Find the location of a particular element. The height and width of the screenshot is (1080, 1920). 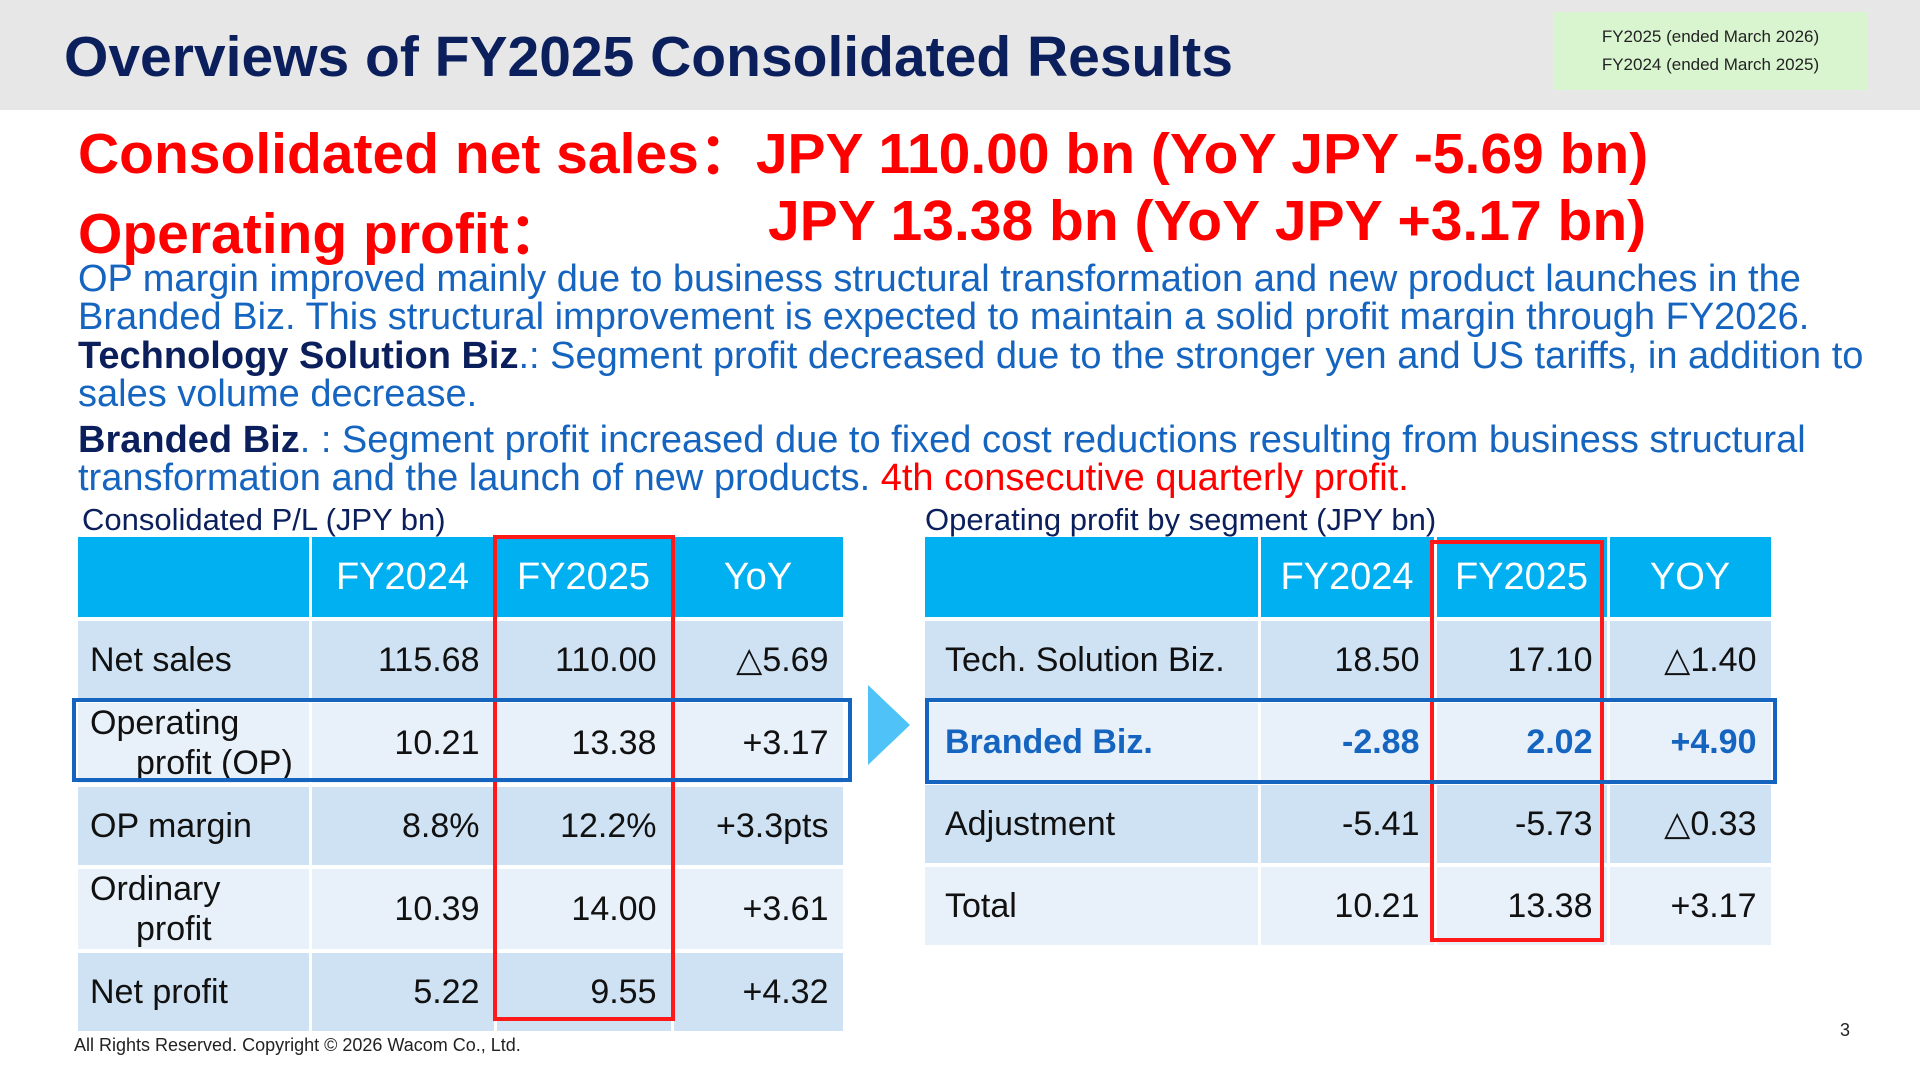

row-label: Net profit is located at coordinates (195, 993).